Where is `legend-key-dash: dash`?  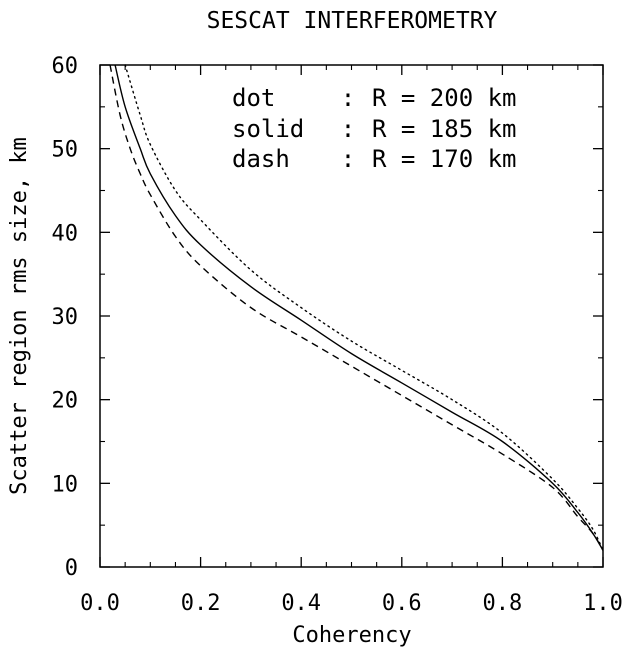
legend-key-dash: dash is located at coordinates (261, 159).